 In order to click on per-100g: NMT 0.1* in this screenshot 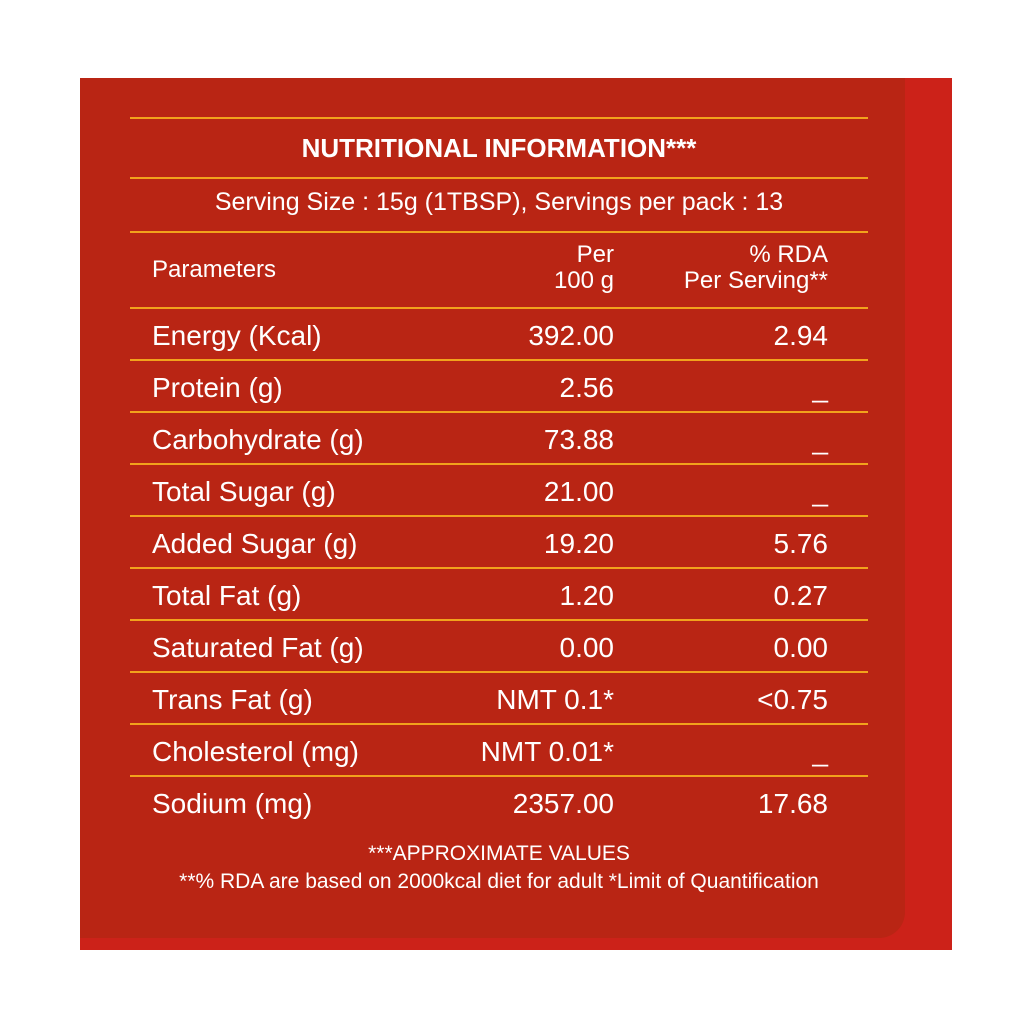, I will do `click(555, 699)`.